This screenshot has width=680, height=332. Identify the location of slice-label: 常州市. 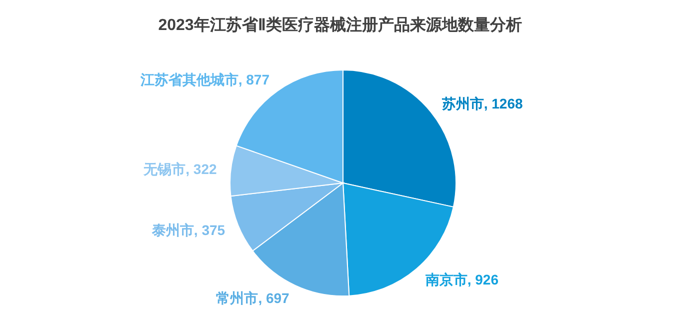
(237, 298).